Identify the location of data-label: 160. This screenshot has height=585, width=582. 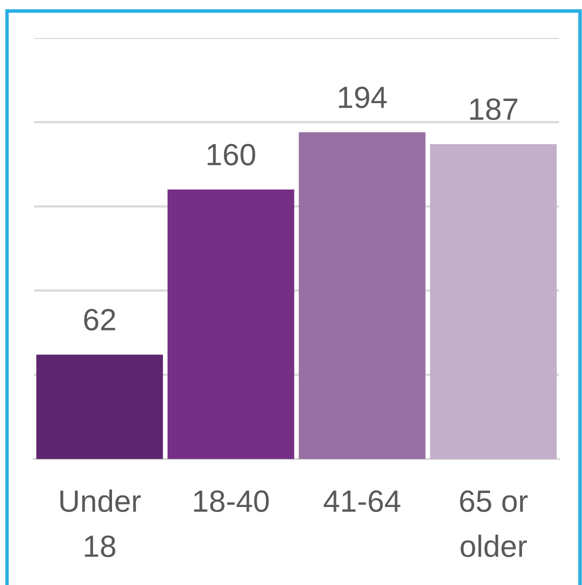
(232, 155).